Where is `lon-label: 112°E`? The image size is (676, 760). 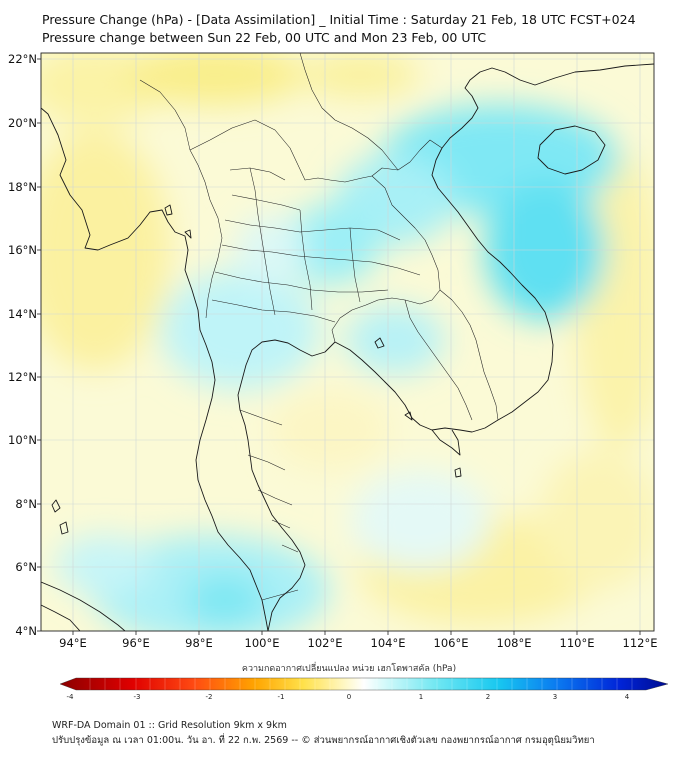 lon-label: 112°E is located at coordinates (640, 643).